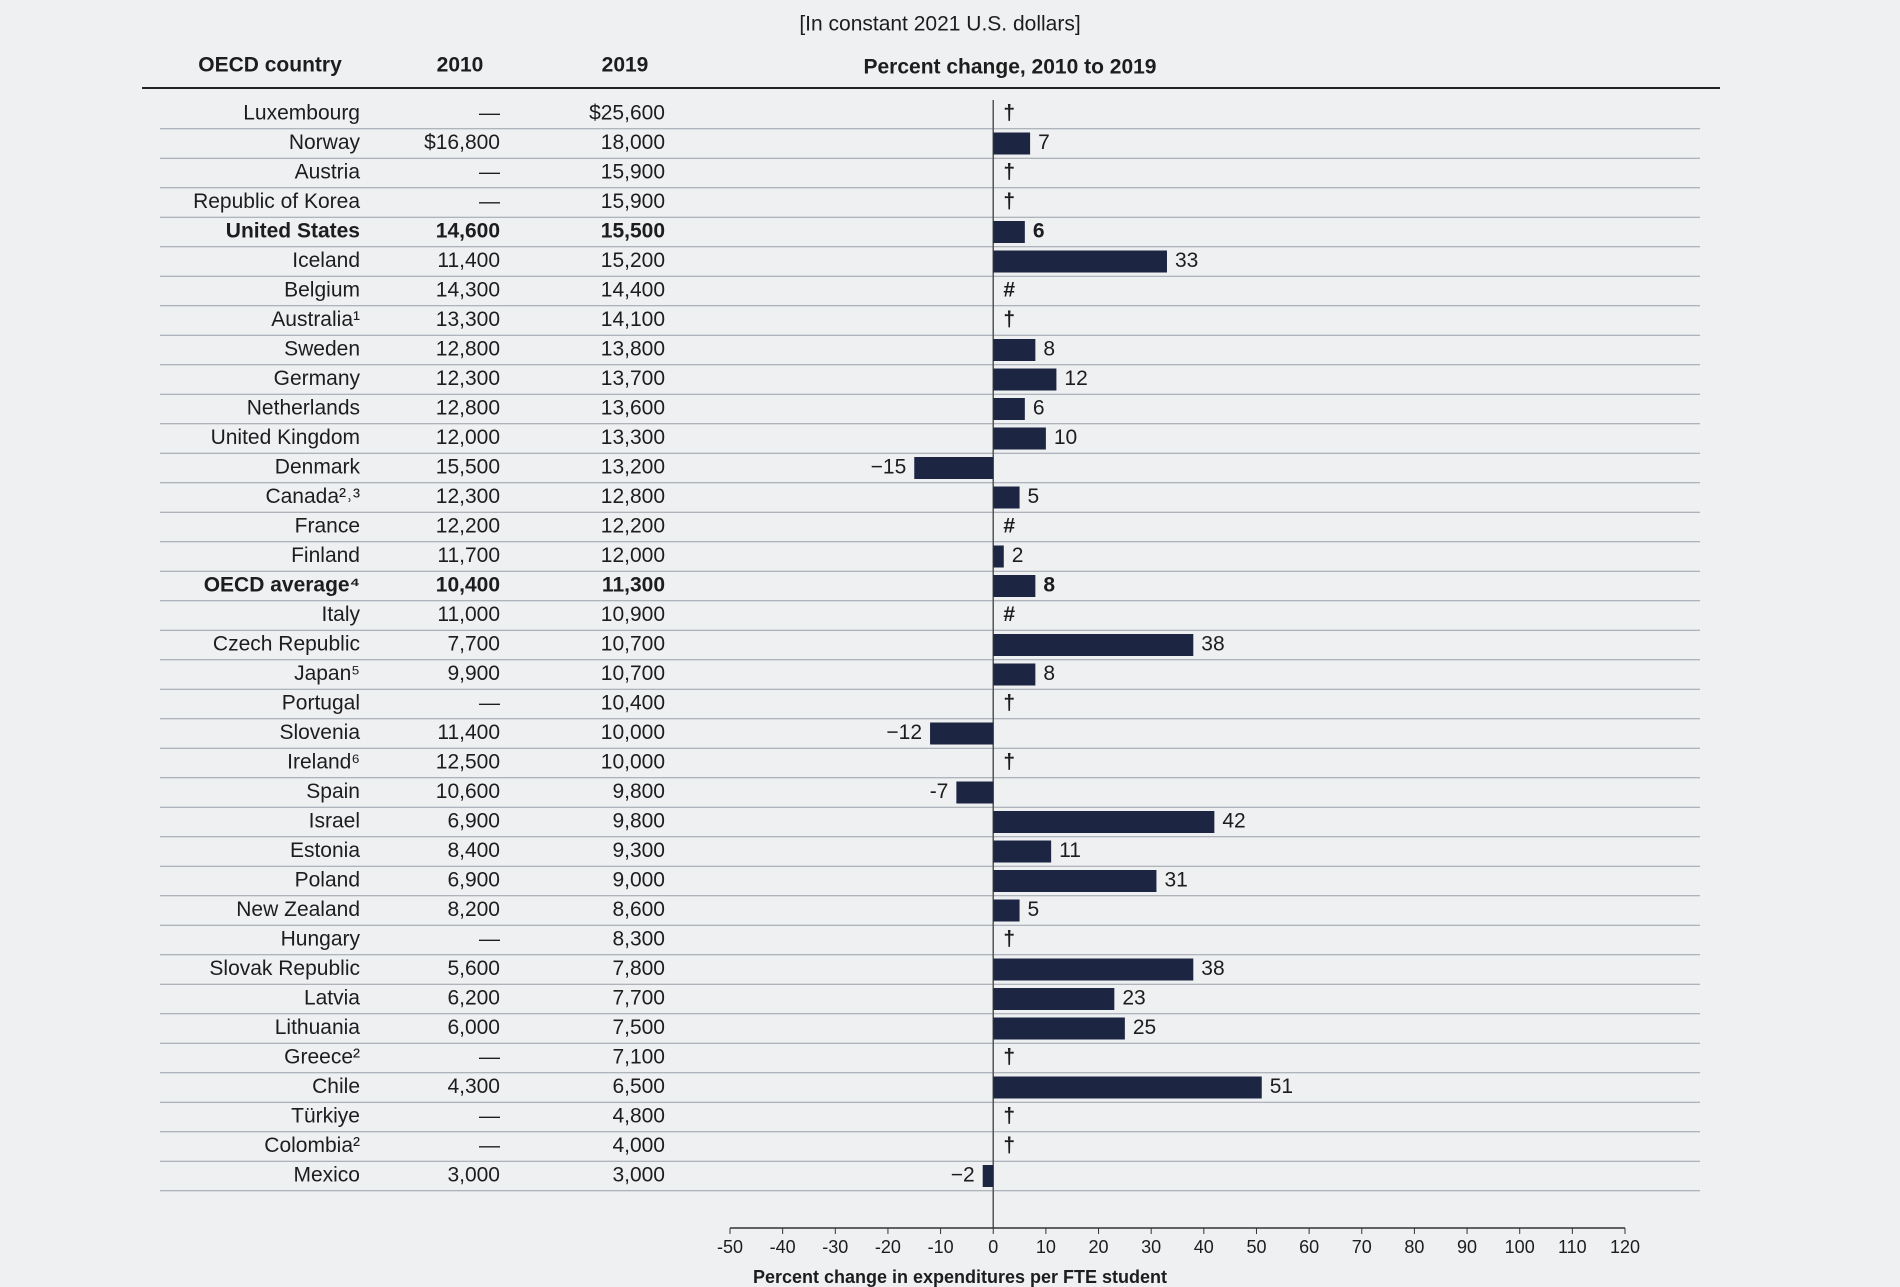  What do you see at coordinates (889, 467) in the screenshot?
I see `value-label: −15` at bounding box center [889, 467].